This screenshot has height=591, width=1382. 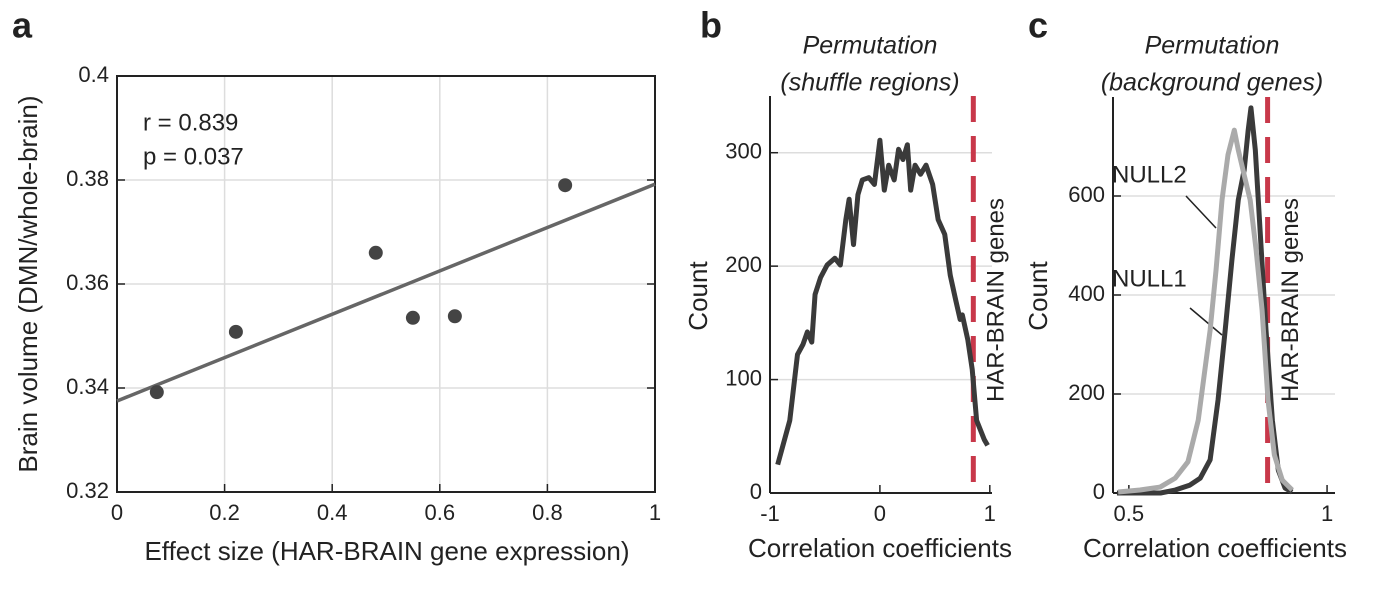 What do you see at coordinates (547, 512) in the screenshot?
I see `x-tick-label: 0.8` at bounding box center [547, 512].